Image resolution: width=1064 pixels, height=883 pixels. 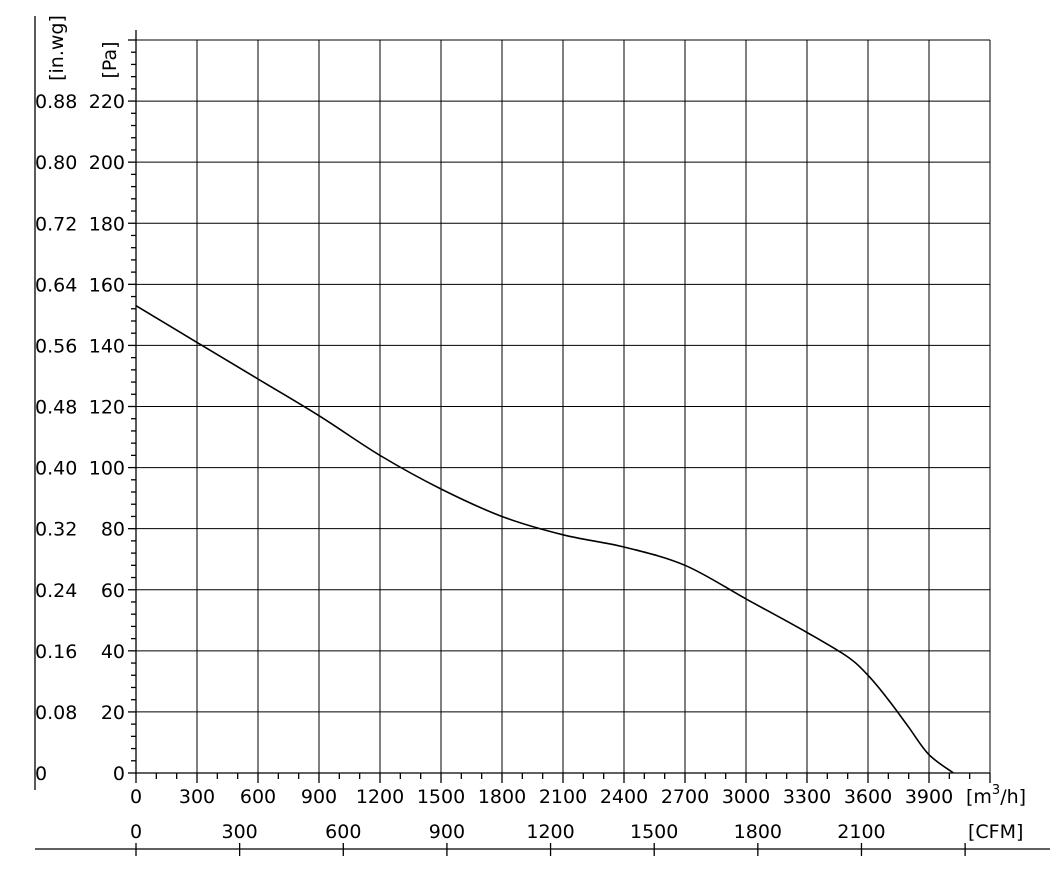 What do you see at coordinates (57, 48) in the screenshot?
I see `y-secondary-axis-title: [in.wg]` at bounding box center [57, 48].